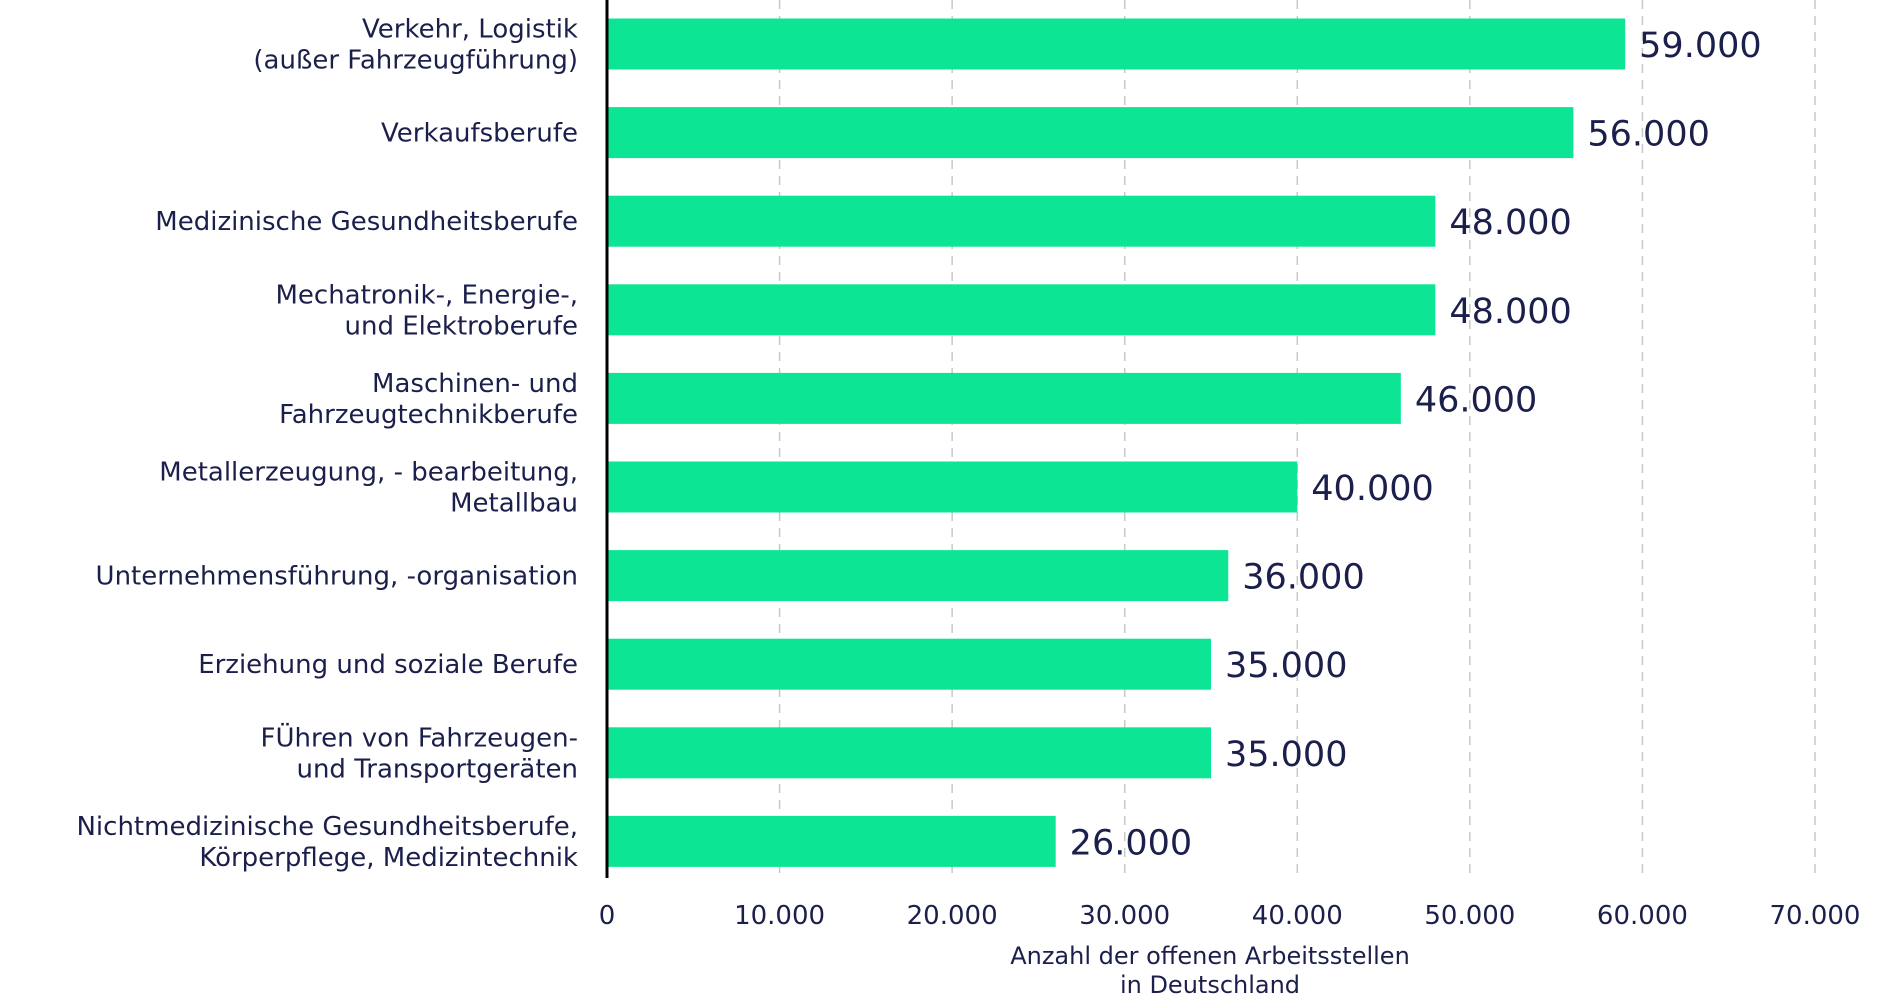 Image resolution: width=1884 pixels, height=1000 pixels. I want to click on value-label: 36.000, so click(1303, 578).